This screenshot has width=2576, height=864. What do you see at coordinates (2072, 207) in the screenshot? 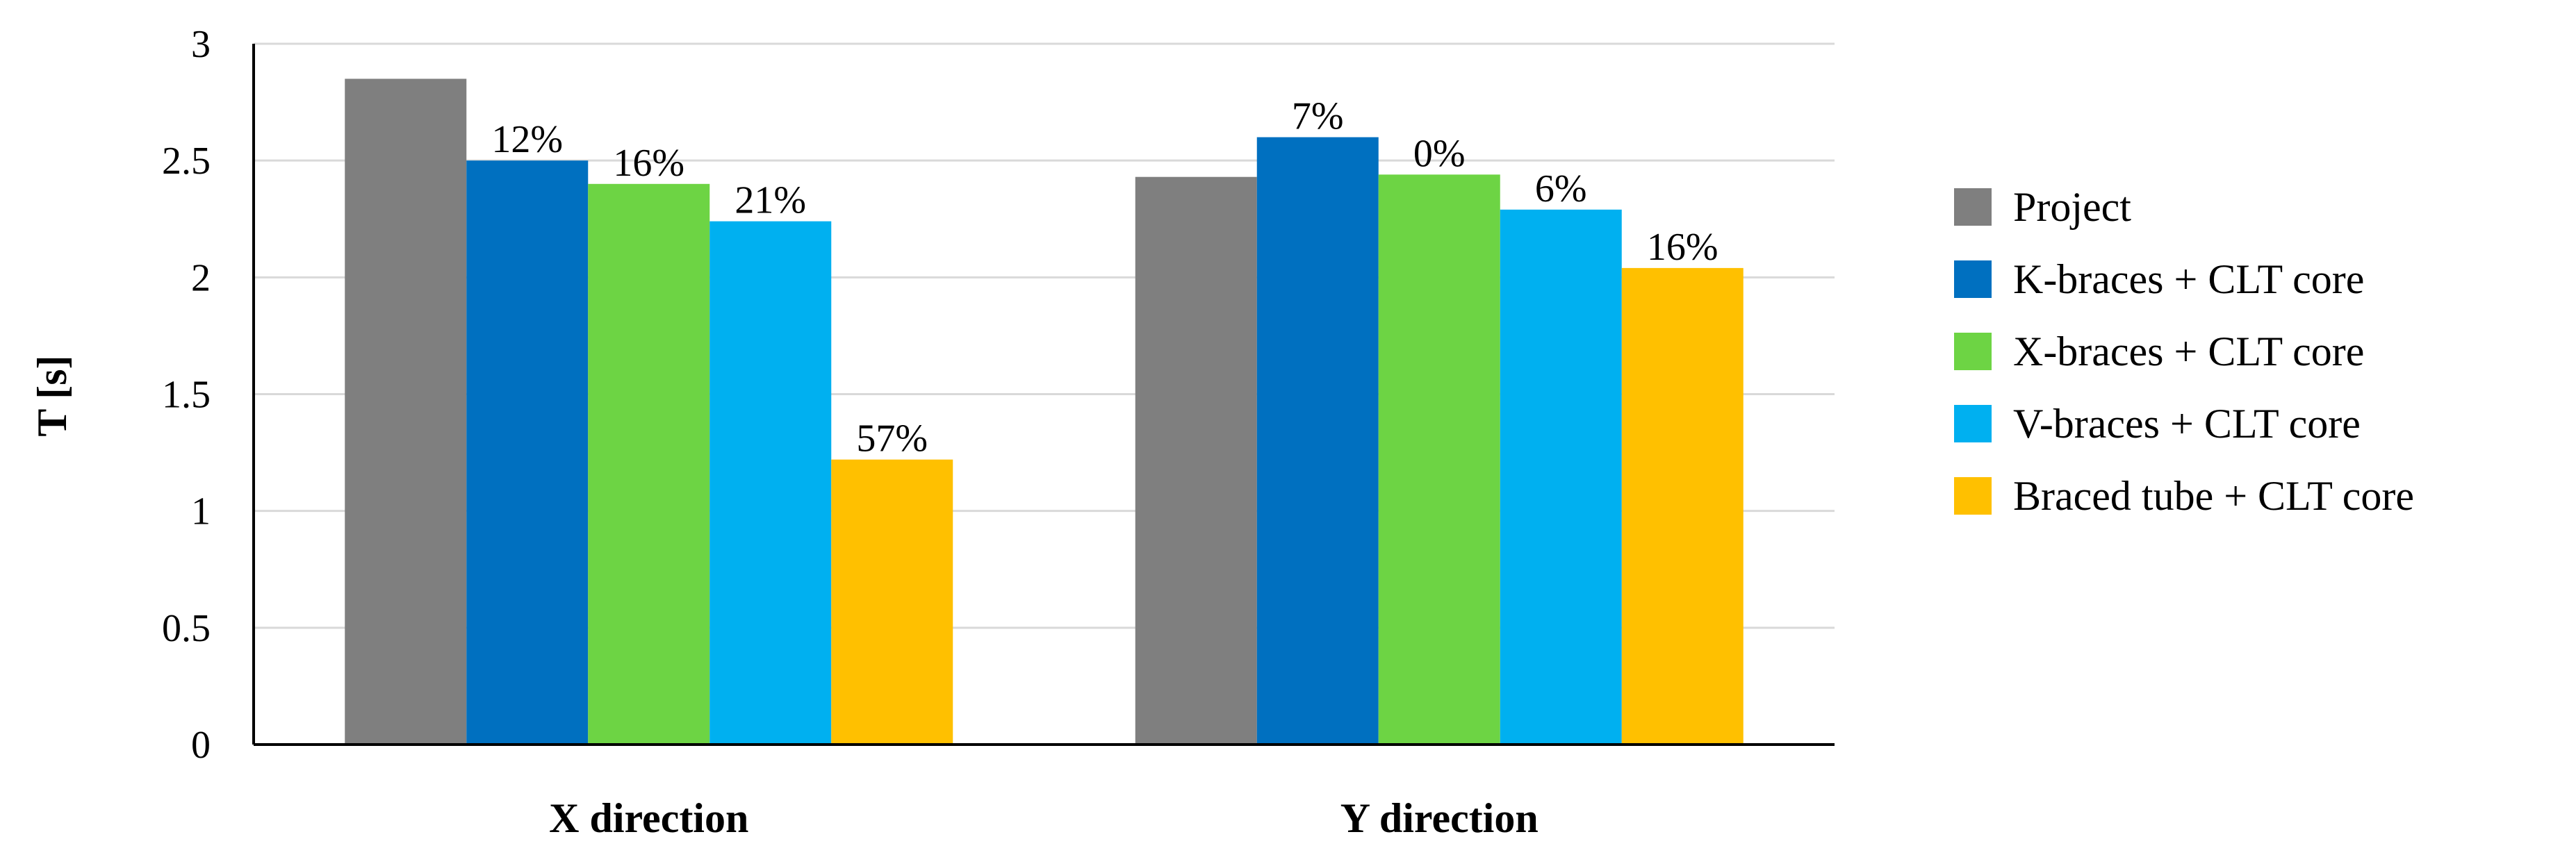
I see `legend-label: Project` at bounding box center [2072, 207].